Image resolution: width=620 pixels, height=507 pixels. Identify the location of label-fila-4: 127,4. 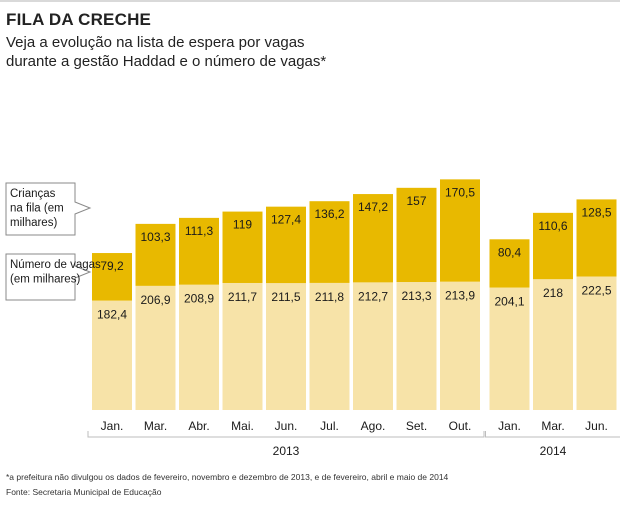
(286, 220).